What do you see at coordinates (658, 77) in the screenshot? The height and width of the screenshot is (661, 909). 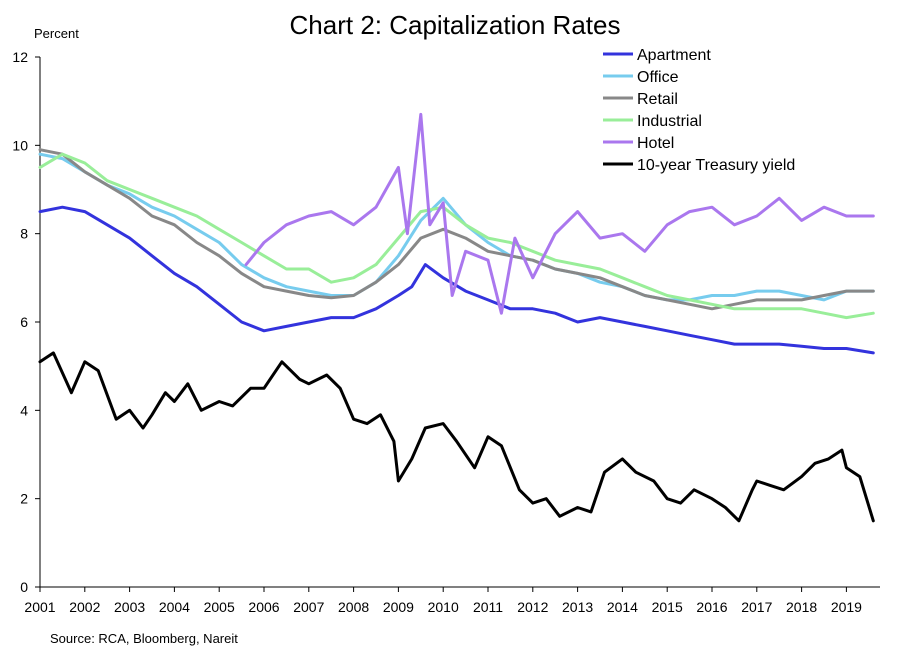 I see `legend-label-office: Office` at bounding box center [658, 77].